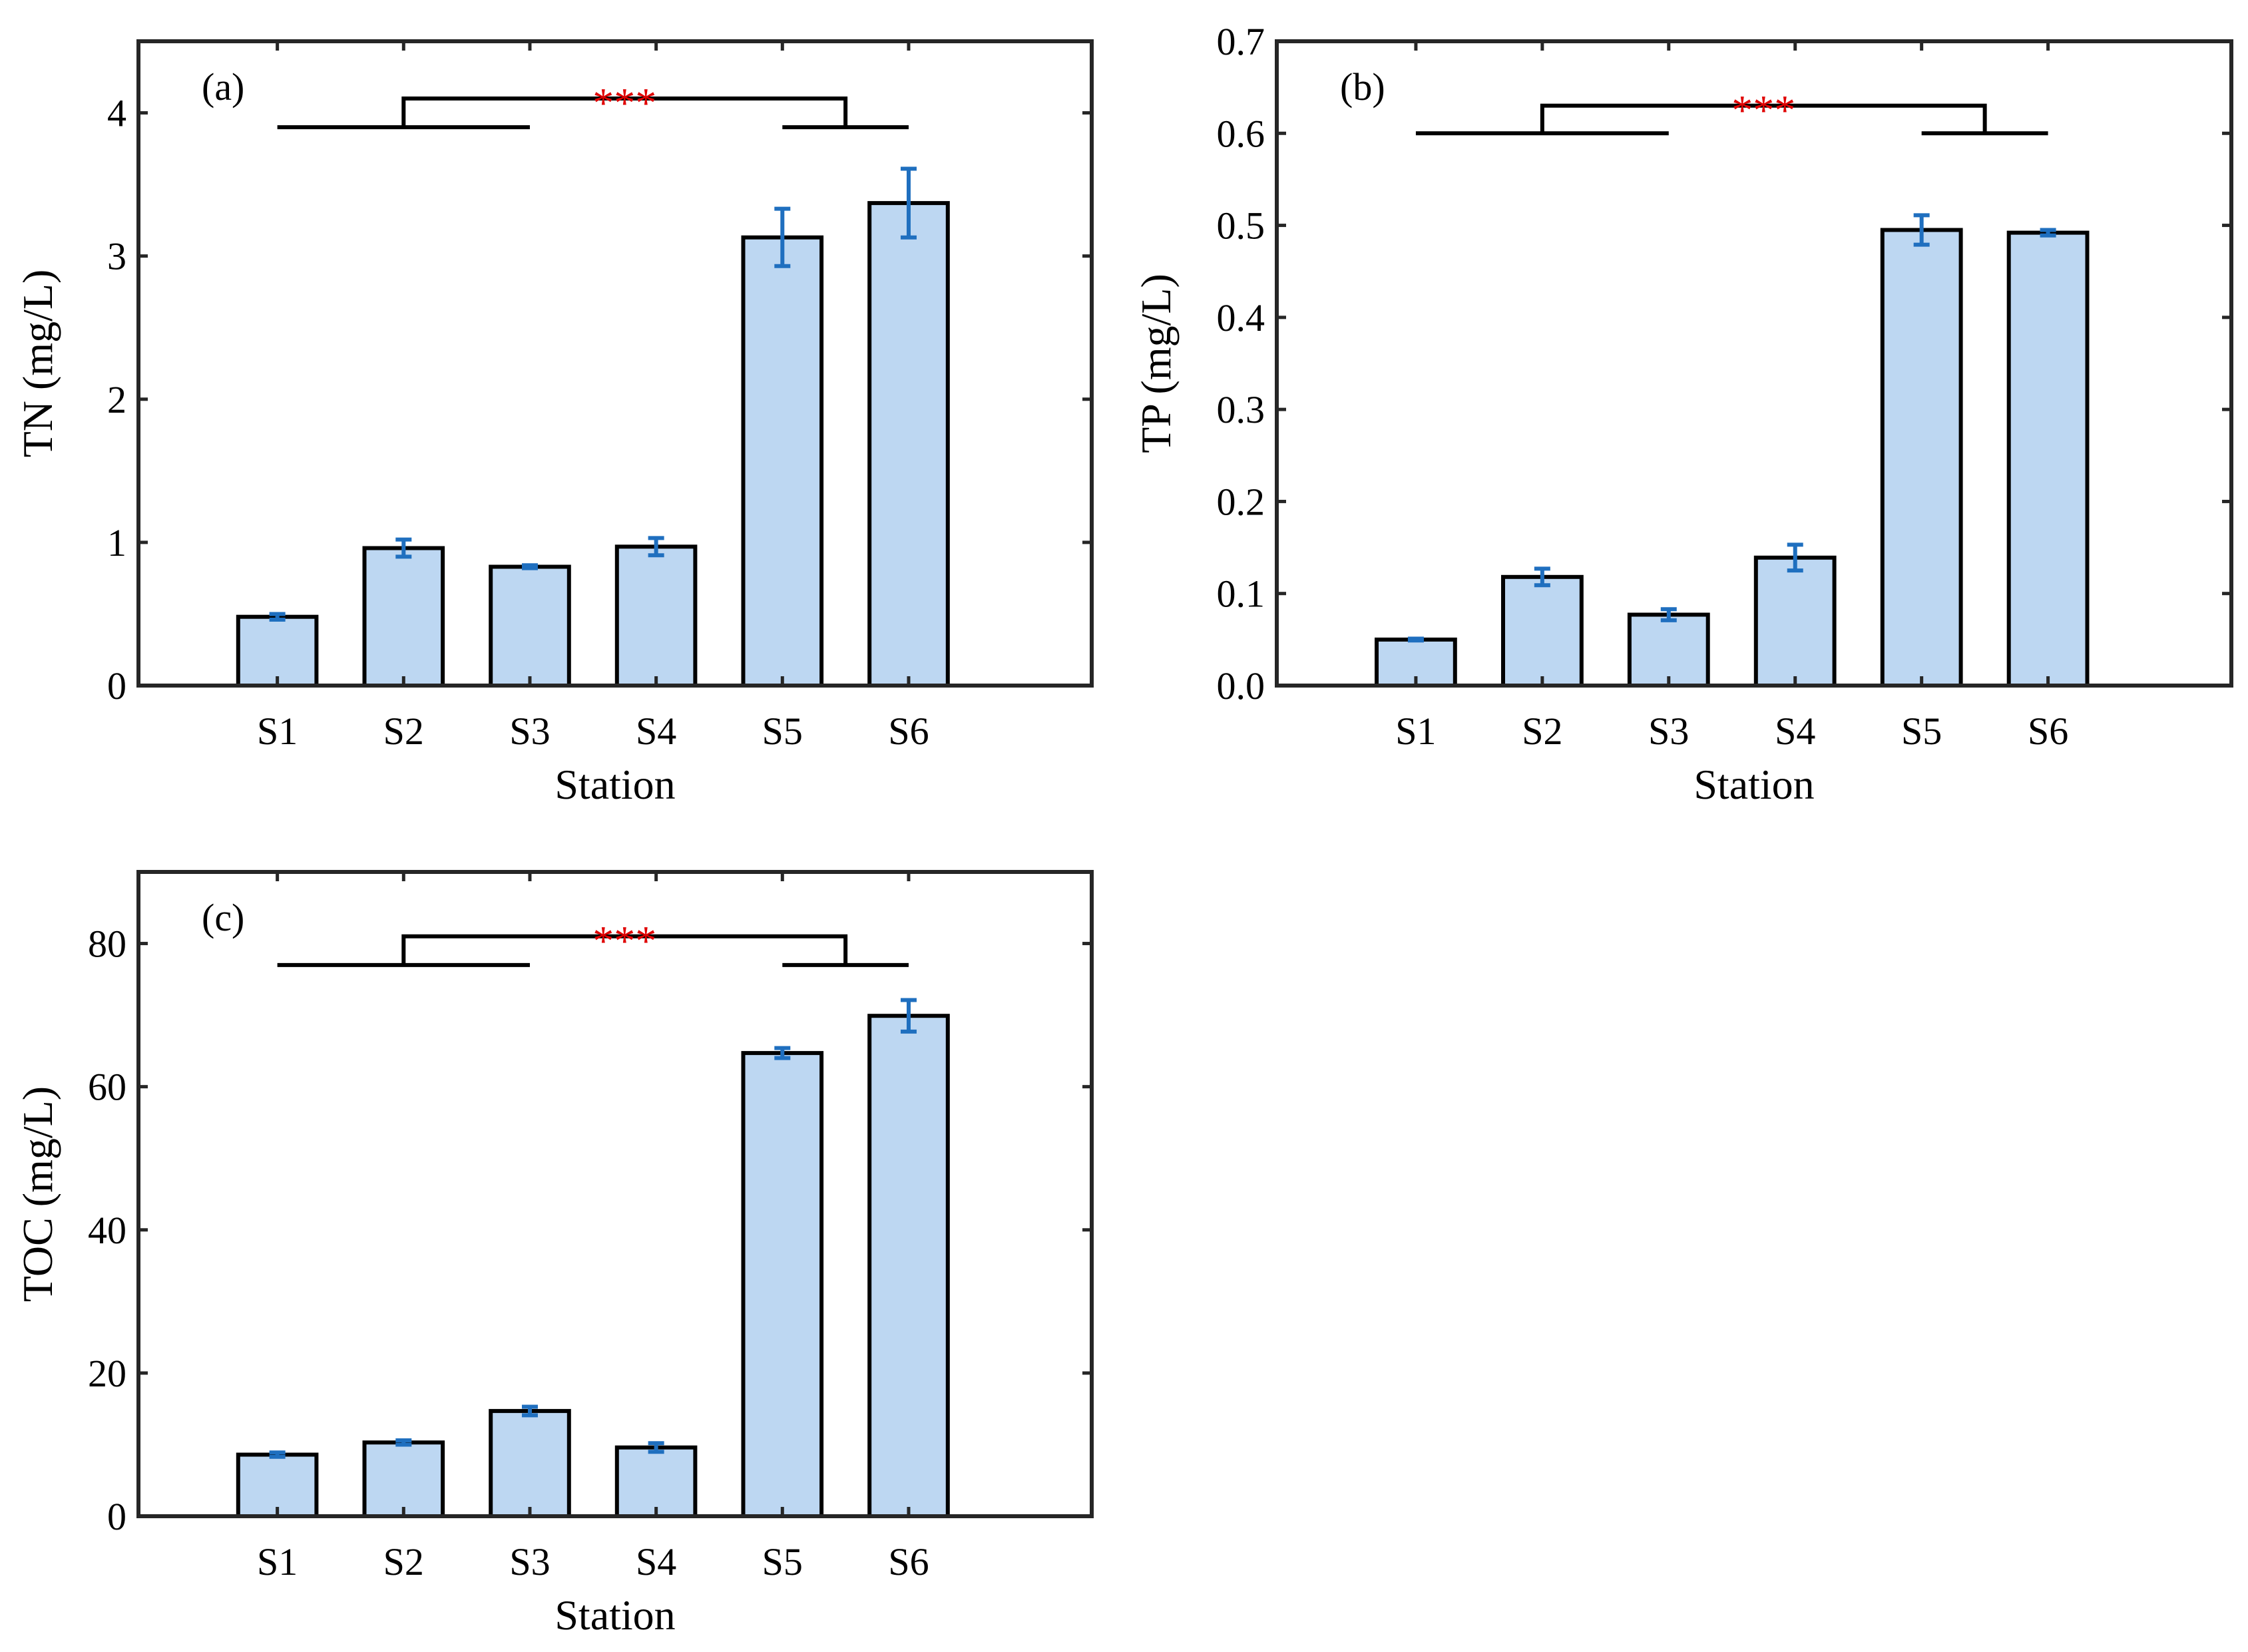 The width and height of the screenshot is (2248, 1652). What do you see at coordinates (107, 1230) in the screenshot?
I see `y-tick-label: 40` at bounding box center [107, 1230].